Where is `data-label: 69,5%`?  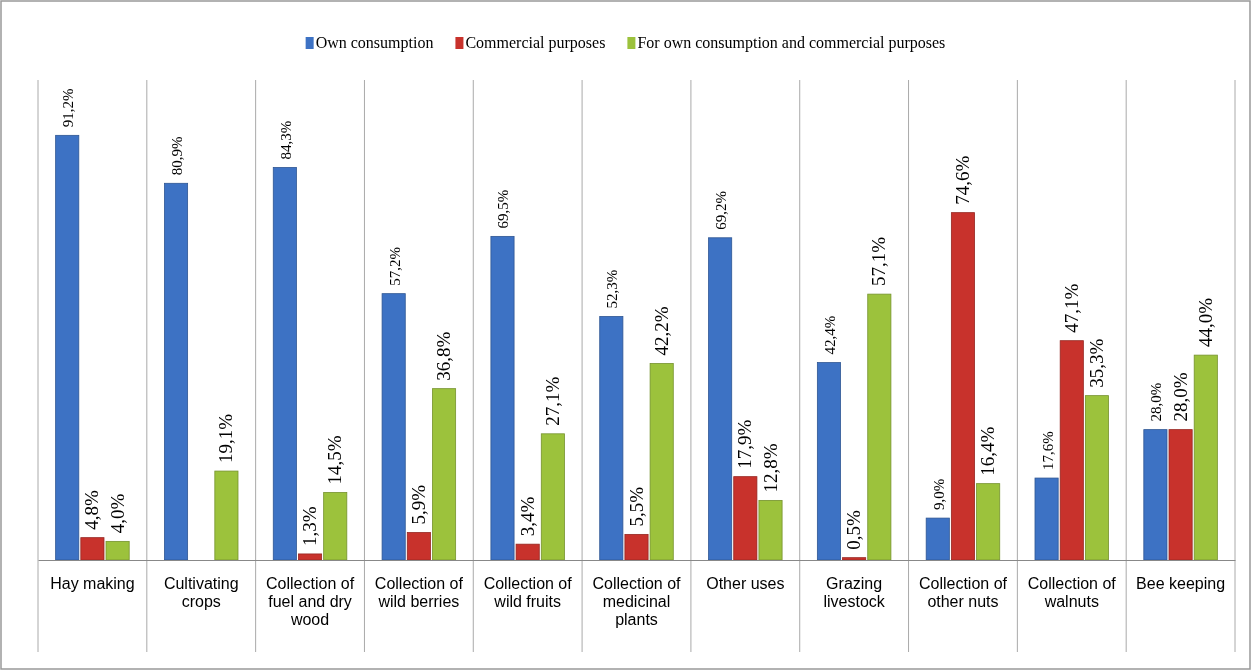 data-label: 69,5% is located at coordinates (503, 209).